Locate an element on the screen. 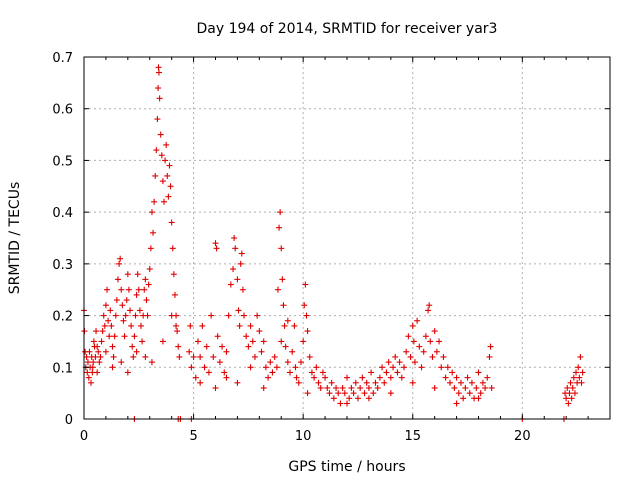 Image resolution: width=640 pixels, height=480 pixels. y-tick-label: 0.2 is located at coordinates (62, 317).